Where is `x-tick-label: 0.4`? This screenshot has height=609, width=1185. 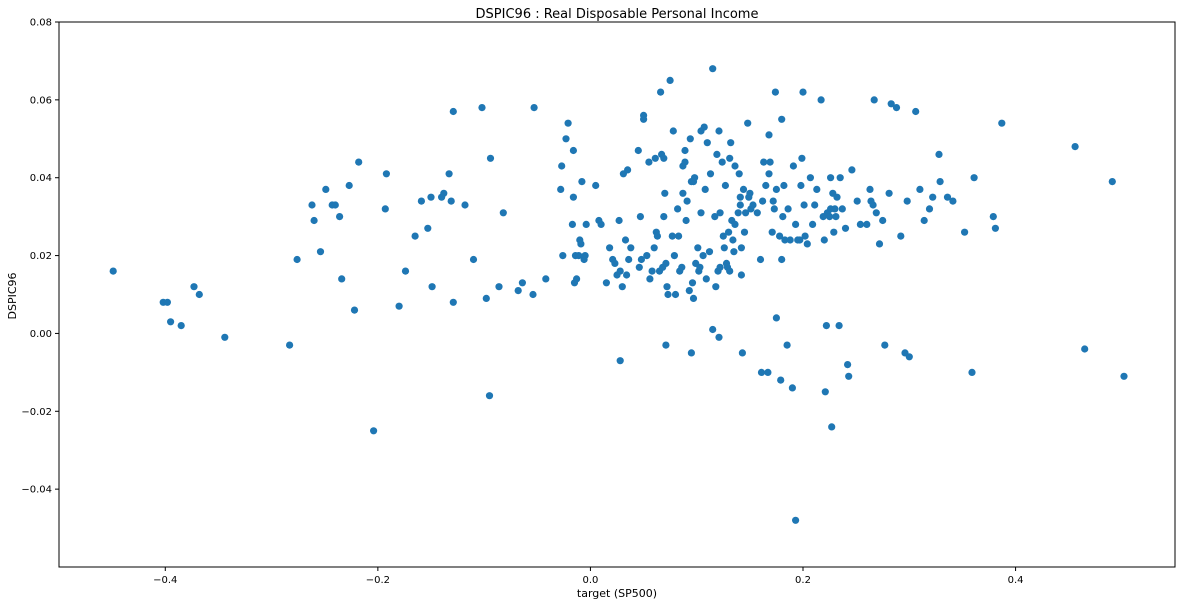
x-tick-label: 0.4 is located at coordinates (1016, 580).